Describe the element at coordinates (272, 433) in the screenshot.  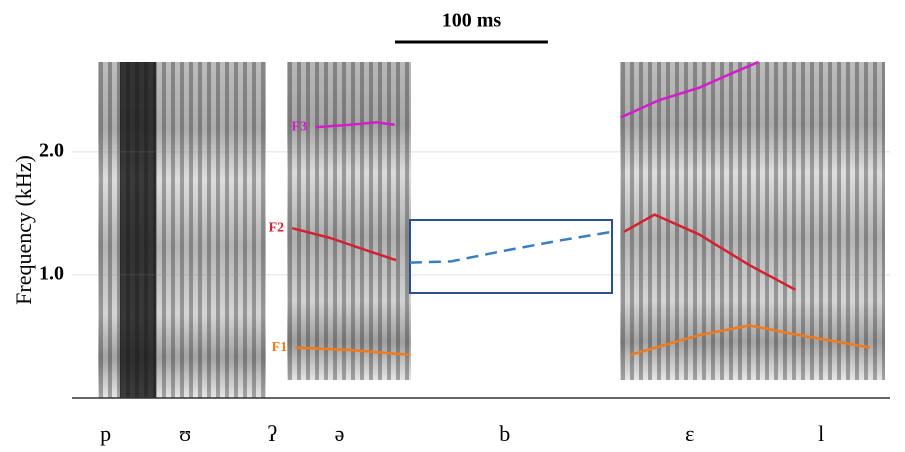
I see `segment-label: ʔ` at that location.